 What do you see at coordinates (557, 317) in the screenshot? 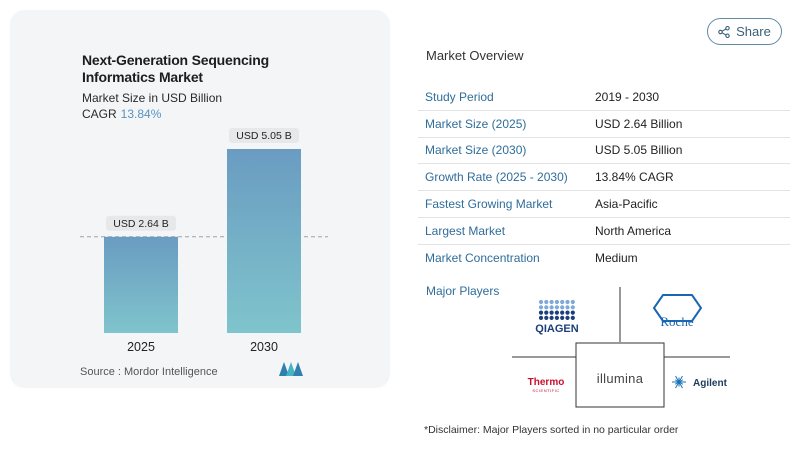
I see `qiagen-logo: QIAGEN` at bounding box center [557, 317].